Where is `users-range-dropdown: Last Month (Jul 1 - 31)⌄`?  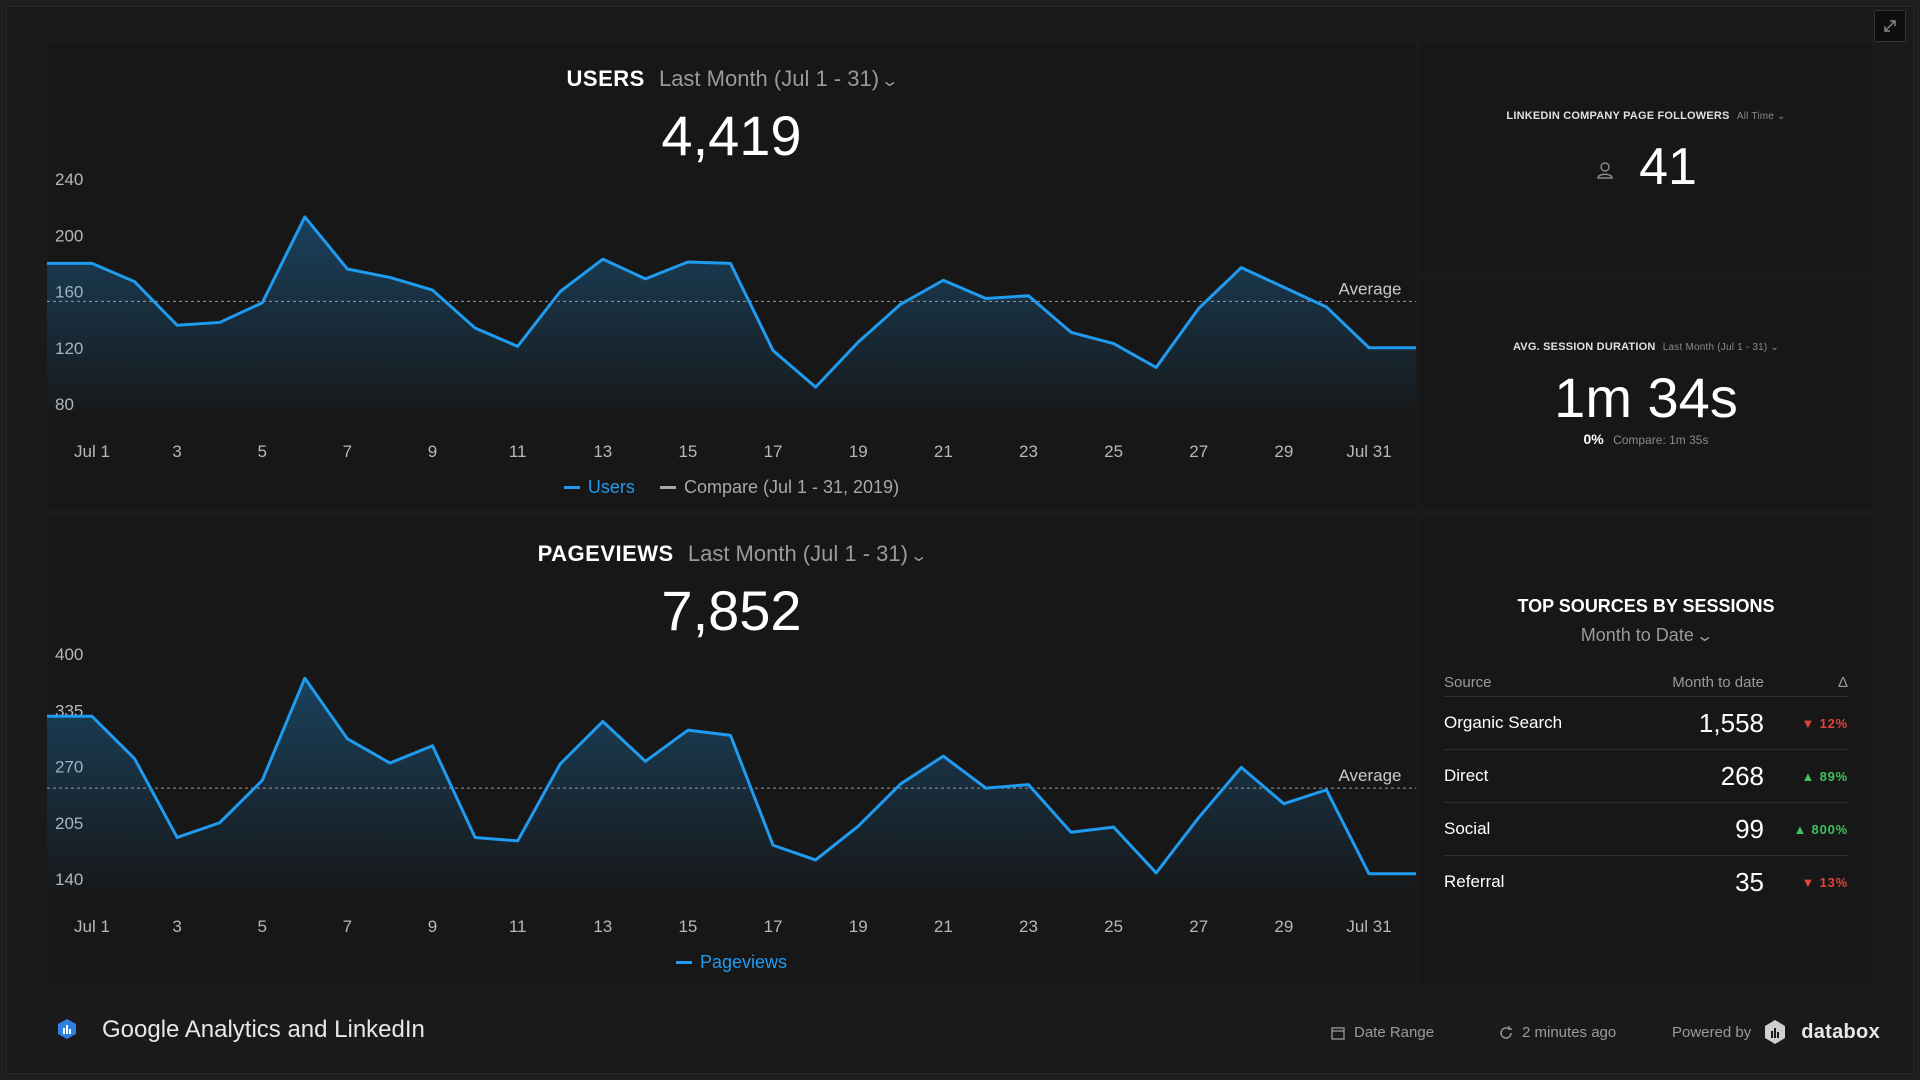
users-range-dropdown: Last Month (Jul 1 - 31)⌄ is located at coordinates (778, 78).